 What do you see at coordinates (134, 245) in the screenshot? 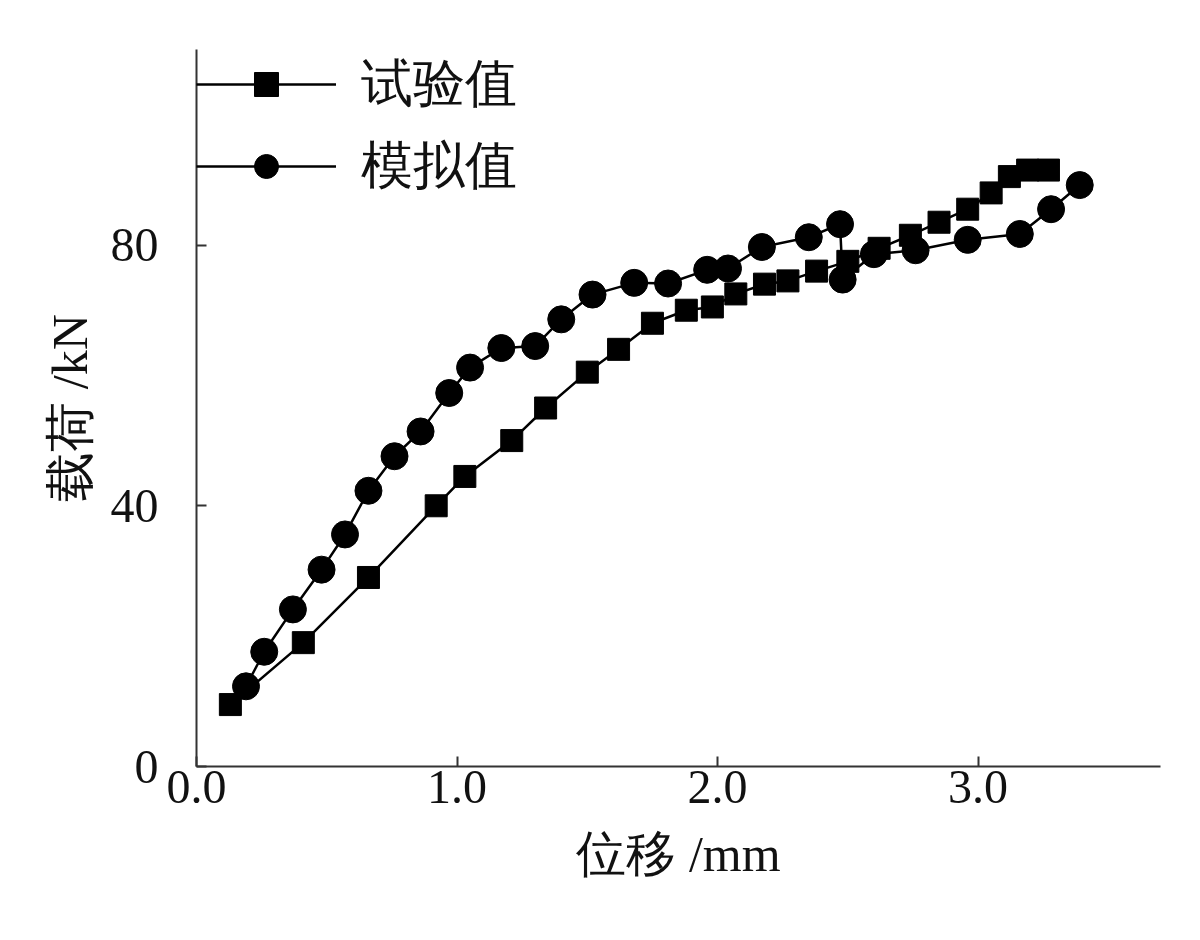
I see `y-tick-label: 80` at bounding box center [134, 245].